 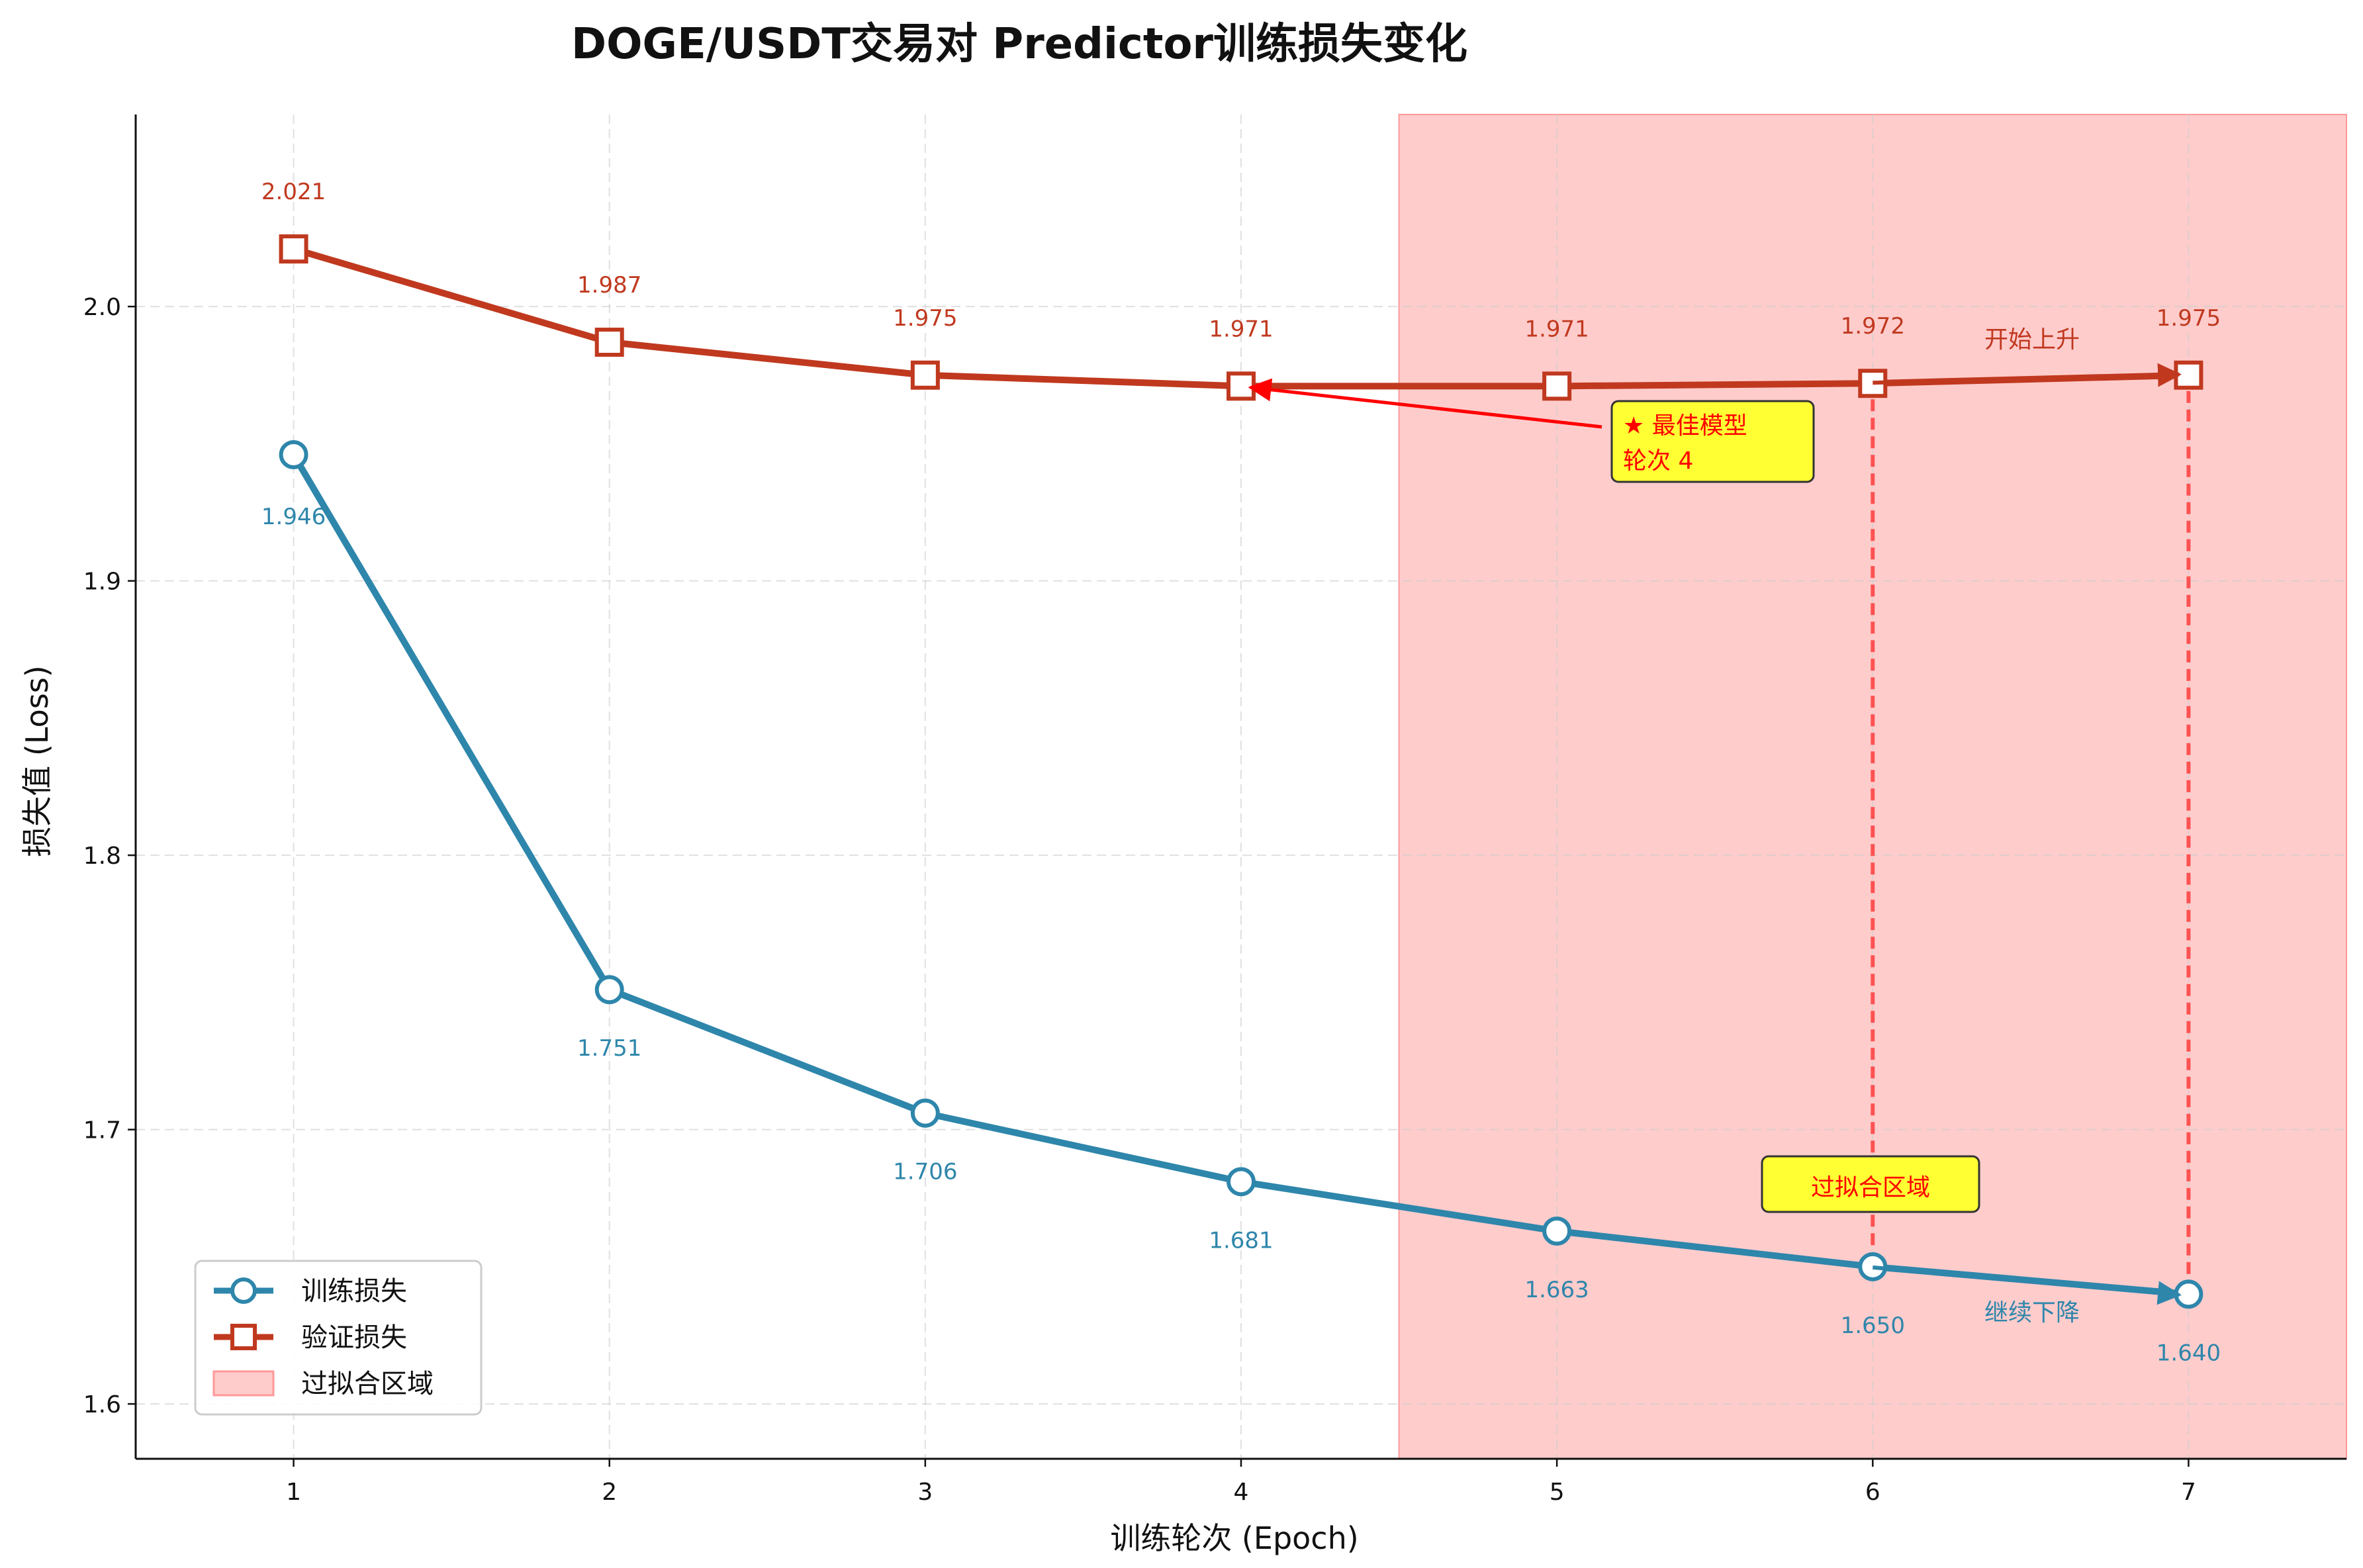 I want to click on train-data-label: 1.706, so click(x=925, y=1172).